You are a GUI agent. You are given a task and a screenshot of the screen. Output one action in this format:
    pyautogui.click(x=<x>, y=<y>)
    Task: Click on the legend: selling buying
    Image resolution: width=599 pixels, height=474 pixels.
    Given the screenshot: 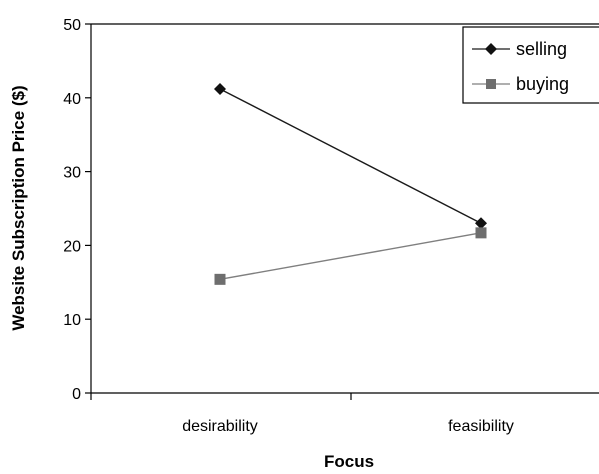 What is the action you would take?
    pyautogui.click(x=530, y=65)
    